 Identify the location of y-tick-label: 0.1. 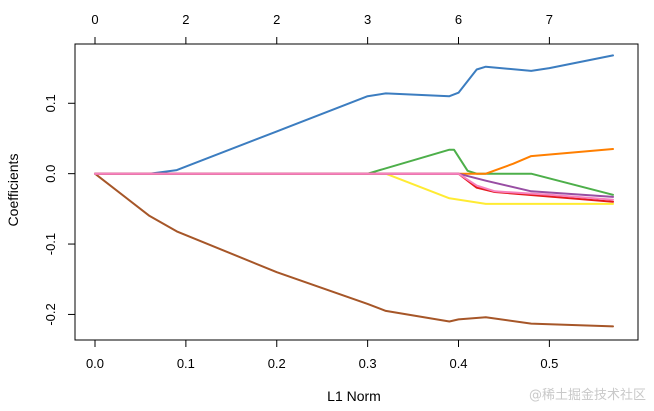
(50, 103).